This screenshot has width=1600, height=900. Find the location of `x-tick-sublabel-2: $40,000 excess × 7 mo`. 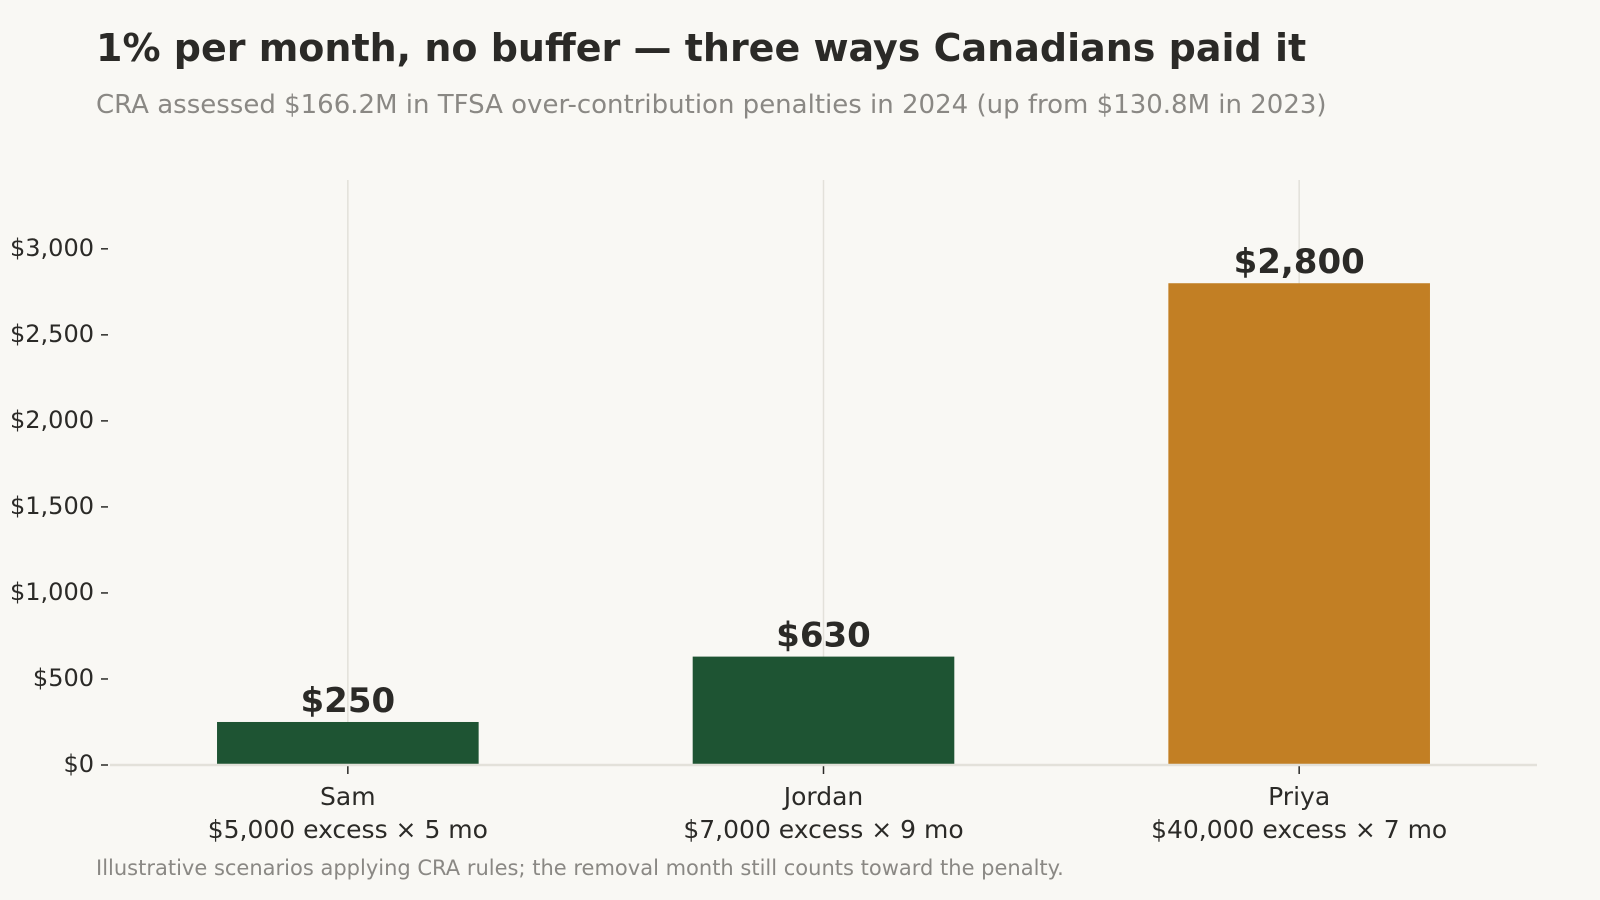

x-tick-sublabel-2: $40,000 excess × 7 mo is located at coordinates (1299, 829).